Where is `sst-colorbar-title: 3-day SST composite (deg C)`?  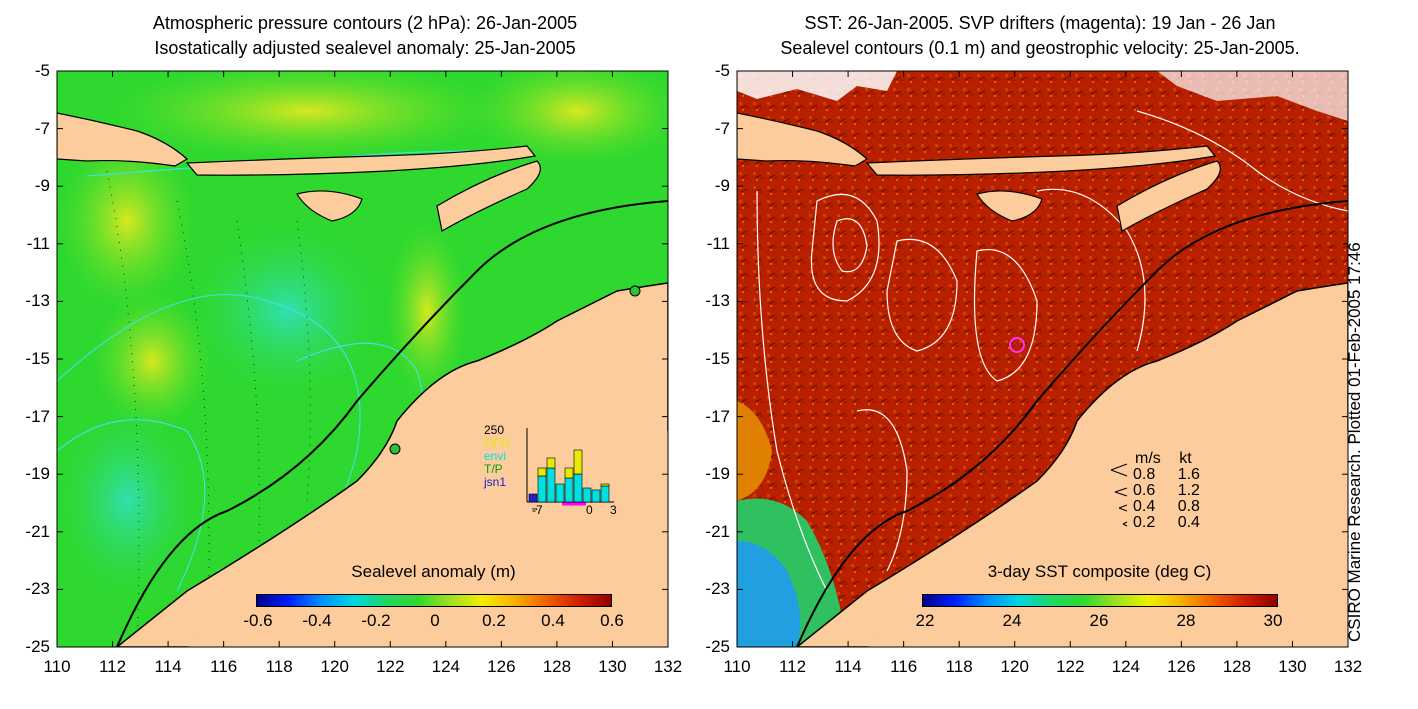 sst-colorbar-title: 3-day SST composite (deg C) is located at coordinates (1099, 571).